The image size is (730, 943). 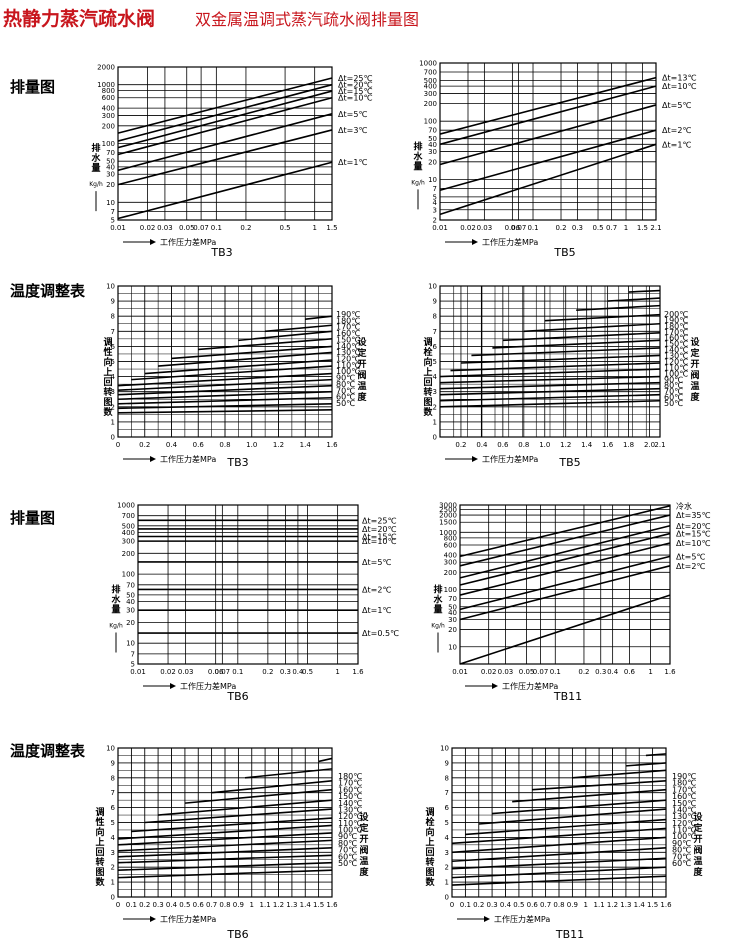 I want to click on x-tick-label: 0.6, so click(x=533, y=905).